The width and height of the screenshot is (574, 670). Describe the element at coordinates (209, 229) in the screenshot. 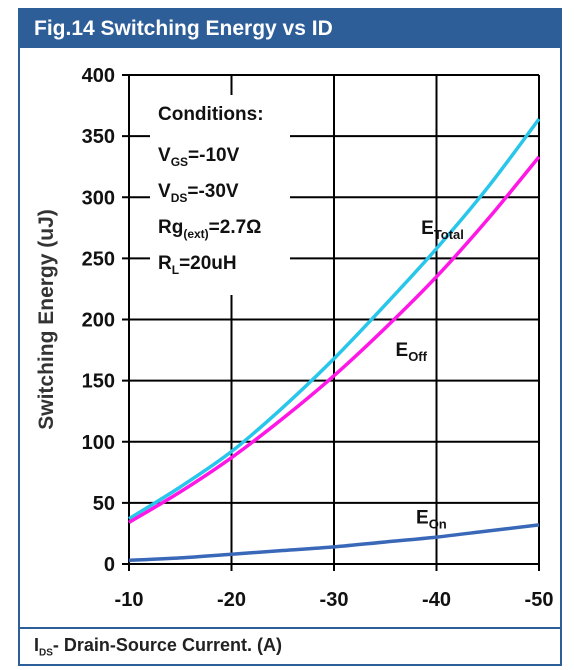

I see `condition-line: Rg(ext)=2.7Ω` at that location.